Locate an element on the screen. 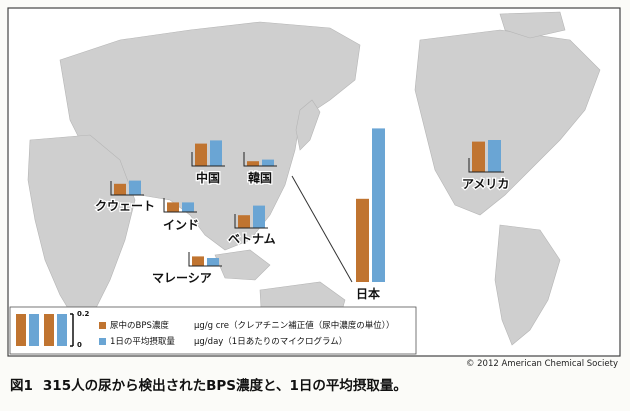 The height and width of the screenshot is (411, 630). legend-tick-top: 0.2 is located at coordinates (83, 314).